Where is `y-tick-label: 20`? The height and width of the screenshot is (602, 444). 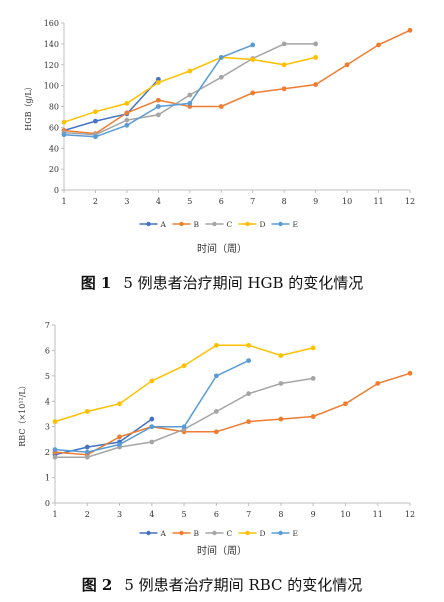
y-tick-label: 20 is located at coordinates (54, 169).